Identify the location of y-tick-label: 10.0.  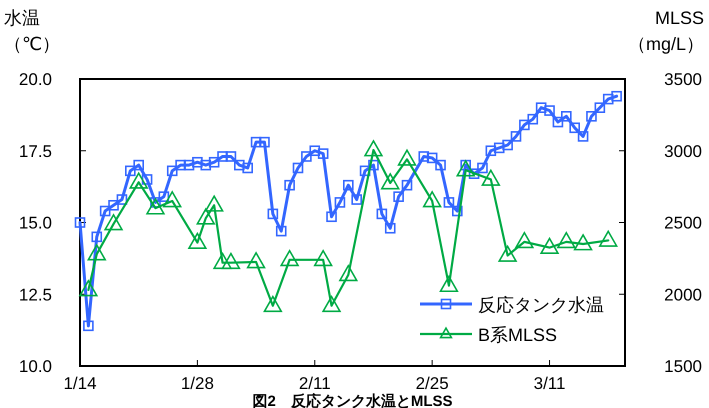
(35, 366).